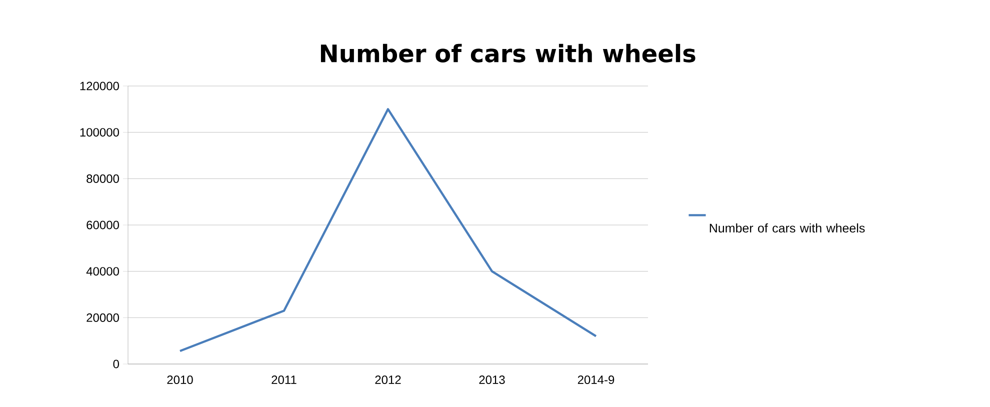 The height and width of the screenshot is (407, 990). What do you see at coordinates (180, 380) in the screenshot?
I see `x-tick-label: 2010` at bounding box center [180, 380].